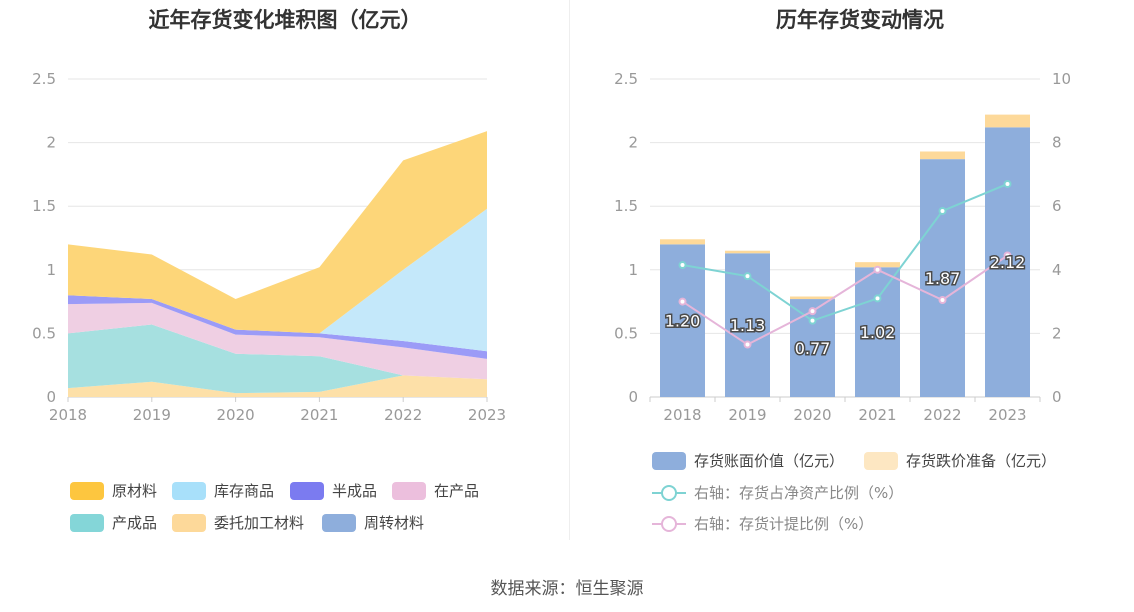 The image size is (1134, 612). What do you see at coordinates (236, 415) in the screenshot?
I see `left-x-tick: 2020` at bounding box center [236, 415].